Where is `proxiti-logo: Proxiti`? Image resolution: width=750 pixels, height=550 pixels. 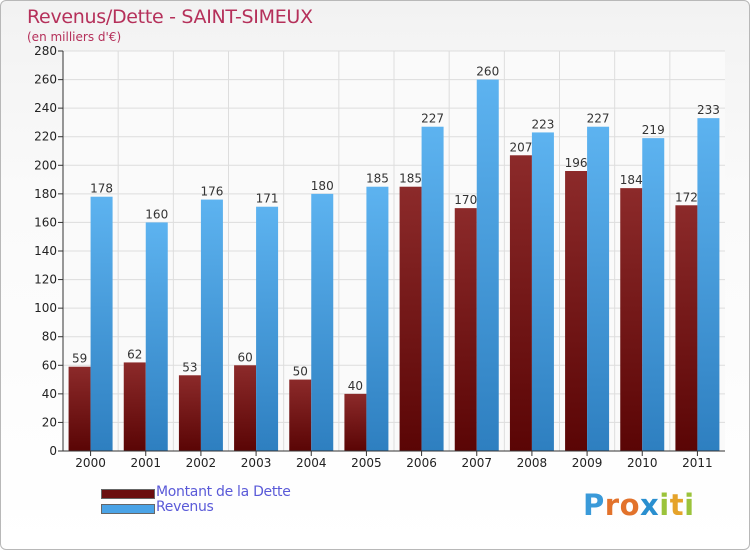 proxiti-logo: Proxiti is located at coordinates (639, 505).